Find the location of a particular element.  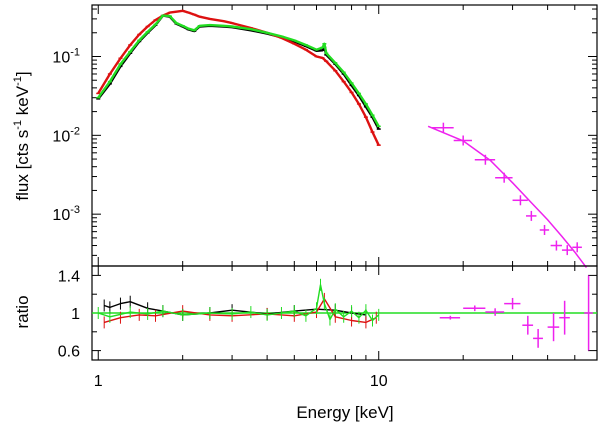

ratio-series-green is located at coordinates (238, 303).